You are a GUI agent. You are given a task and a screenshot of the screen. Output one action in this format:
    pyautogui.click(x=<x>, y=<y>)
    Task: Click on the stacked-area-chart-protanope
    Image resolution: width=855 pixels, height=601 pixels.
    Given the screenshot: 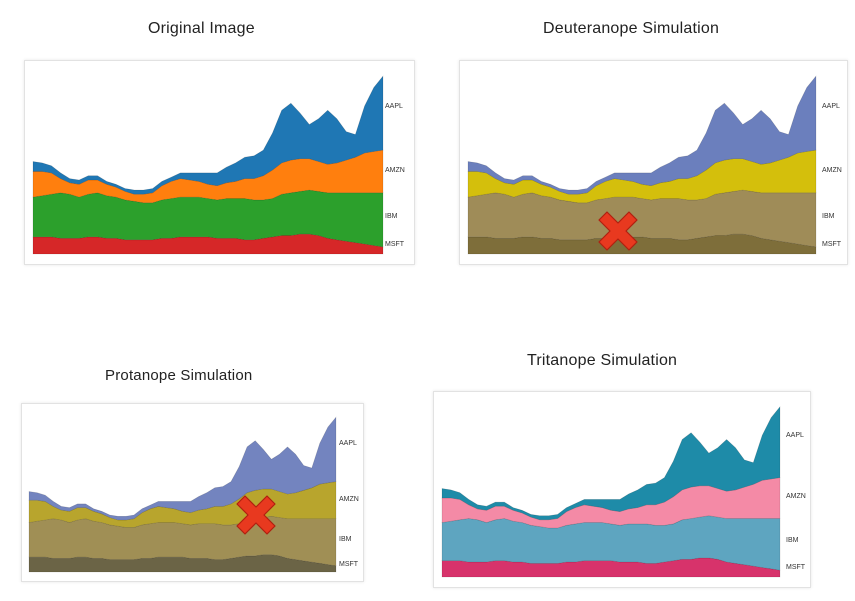 What is the action you would take?
    pyautogui.click(x=182, y=494)
    